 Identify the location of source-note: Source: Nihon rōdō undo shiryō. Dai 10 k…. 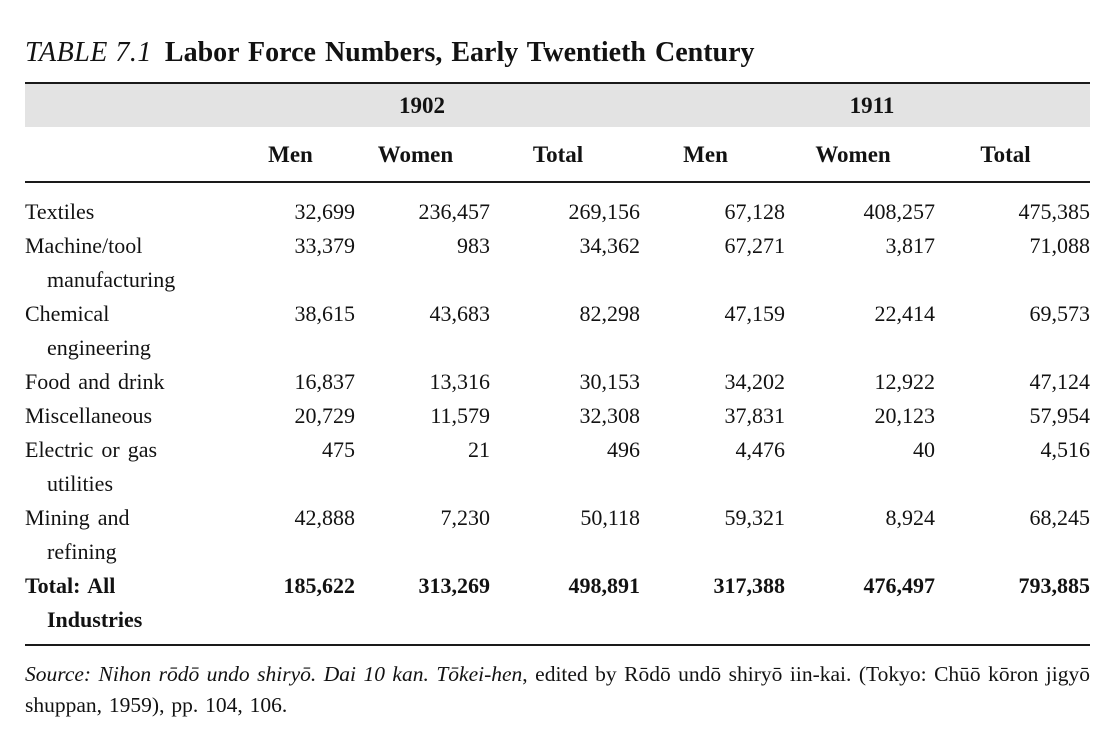
(557, 690).